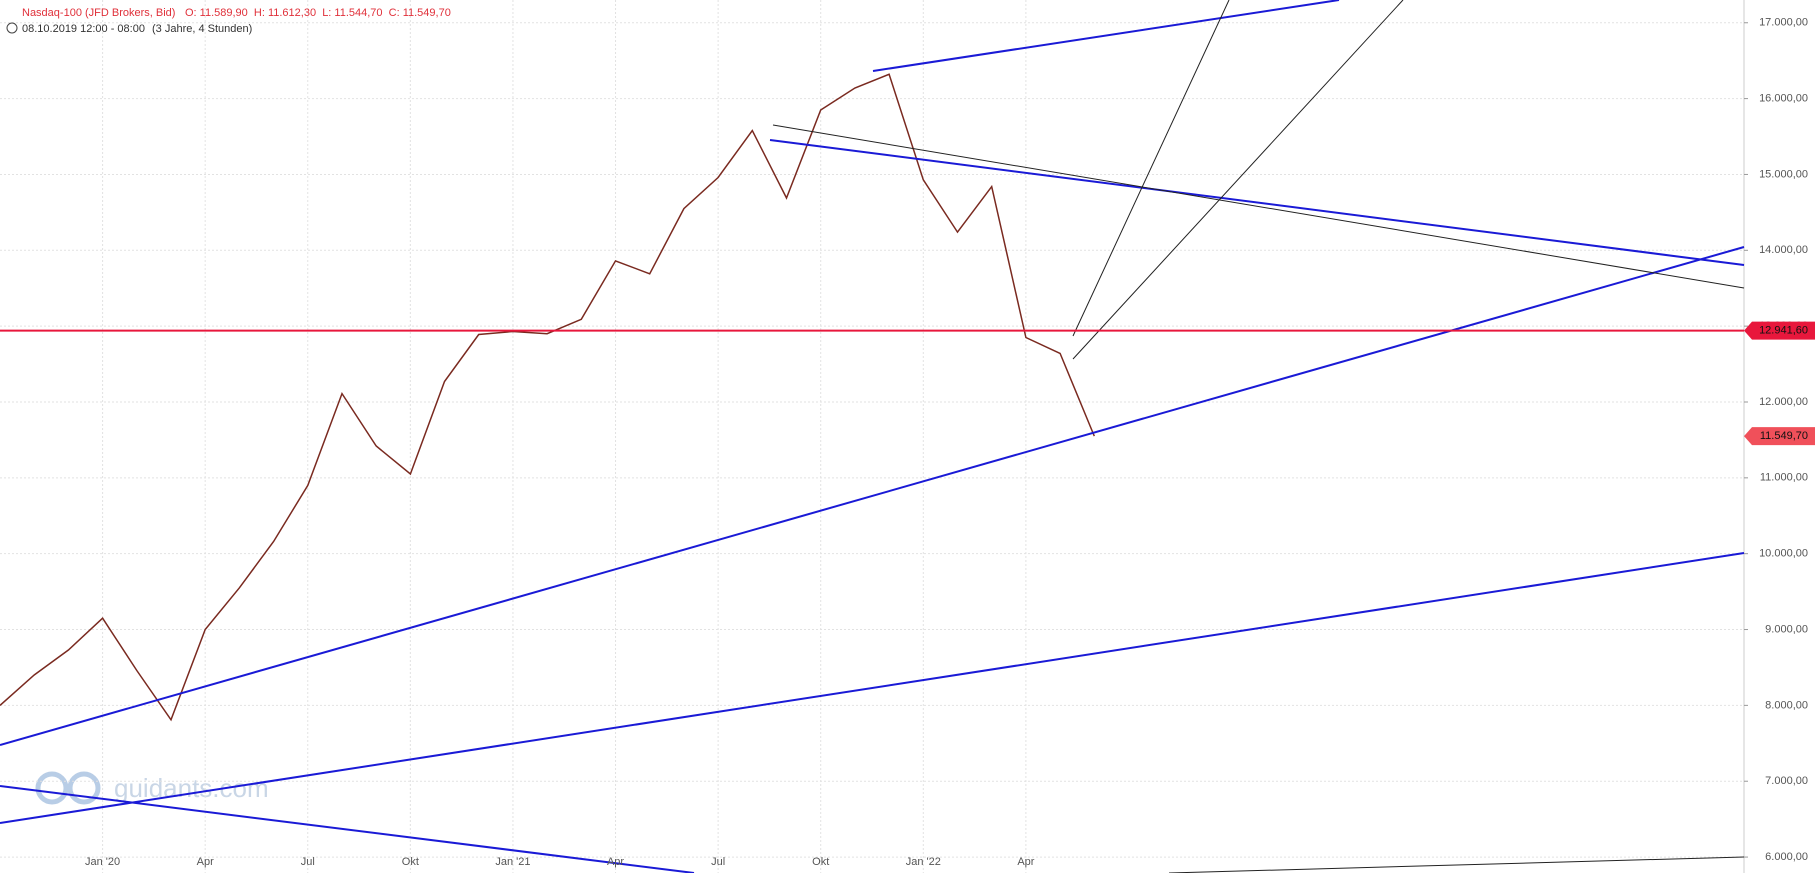 The height and width of the screenshot is (873, 1815). What do you see at coordinates (1786, 705) in the screenshot?
I see `y-tick-label: 8.000,00` at bounding box center [1786, 705].